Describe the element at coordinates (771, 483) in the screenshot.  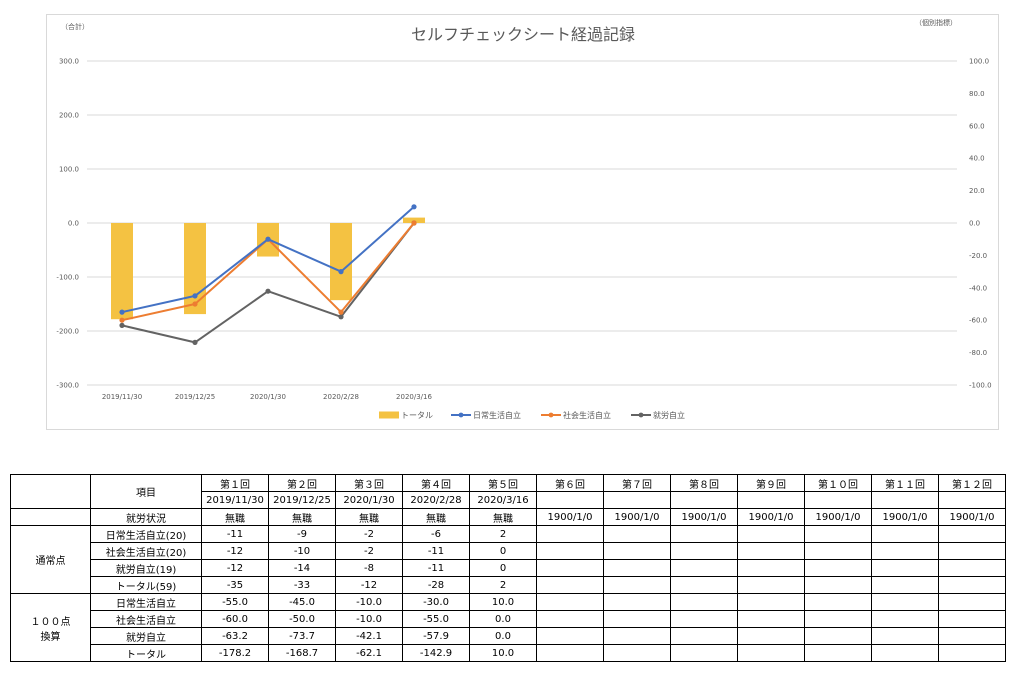
I see `round-header-cell: 第９回` at that location.